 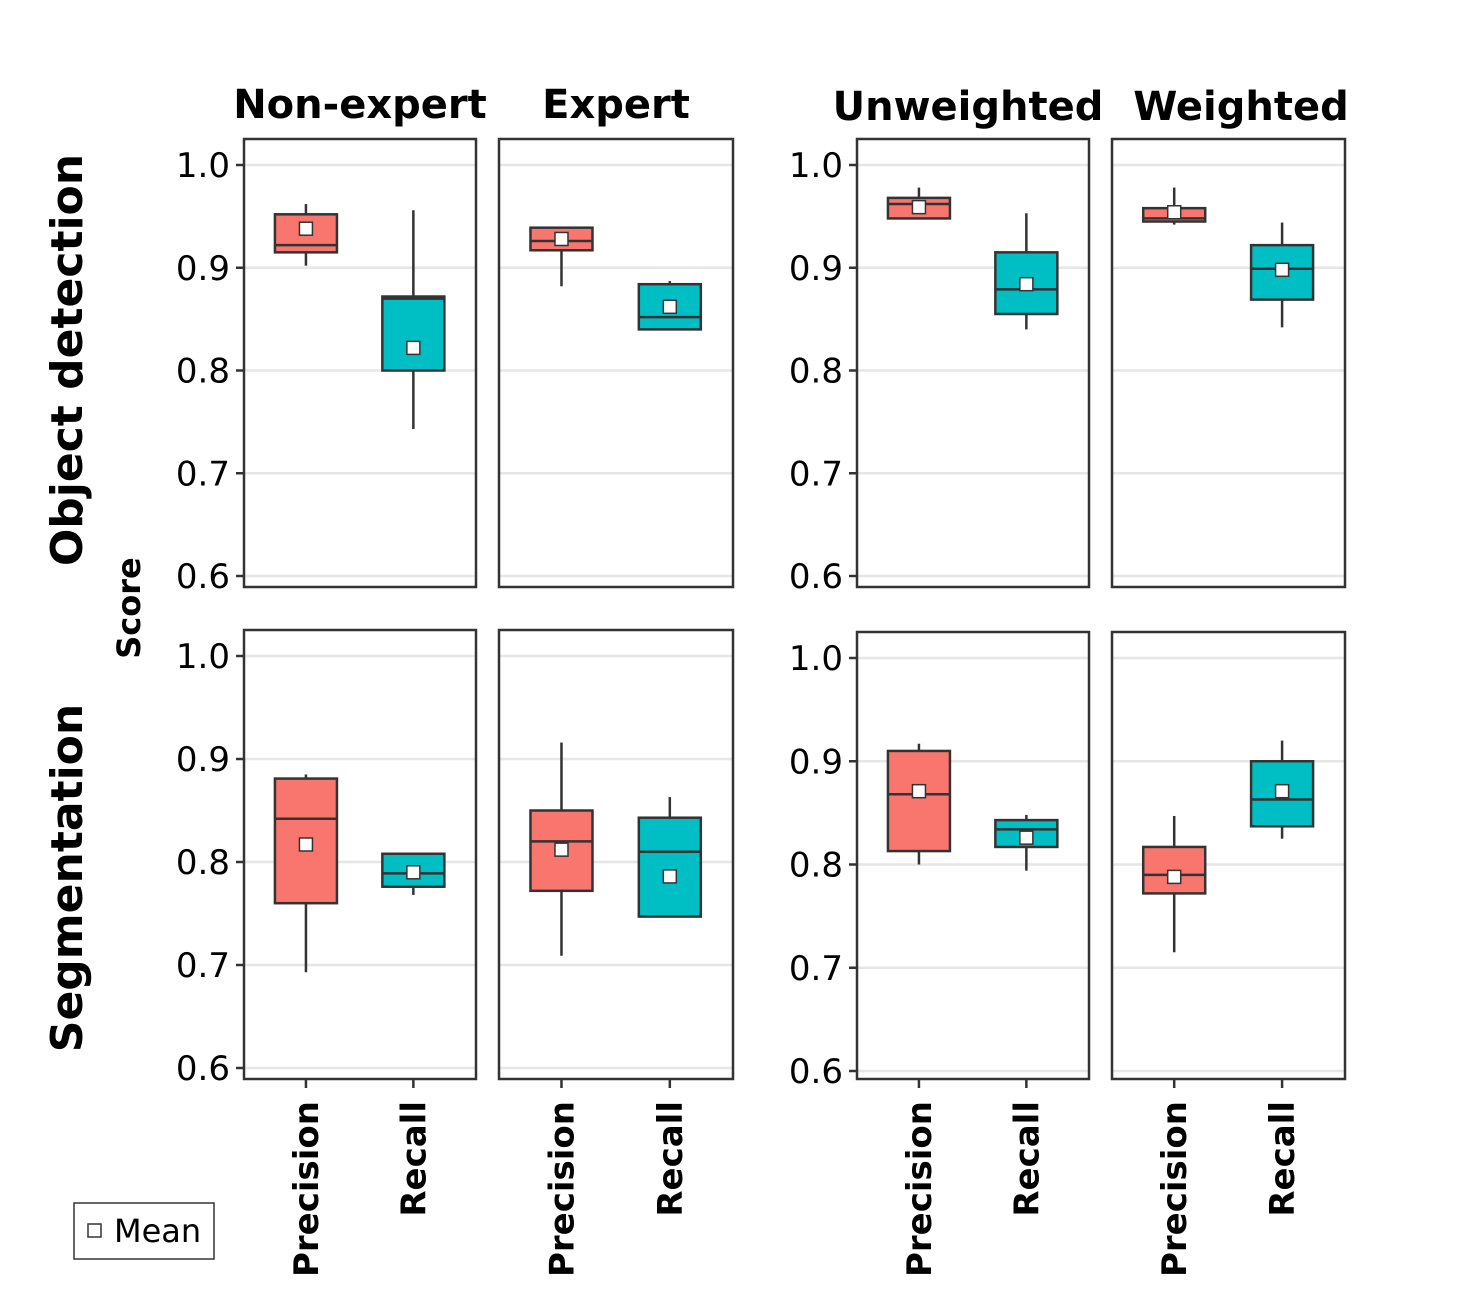 I want to click on row-title-segmentation: Segmentation, so click(x=67, y=878).